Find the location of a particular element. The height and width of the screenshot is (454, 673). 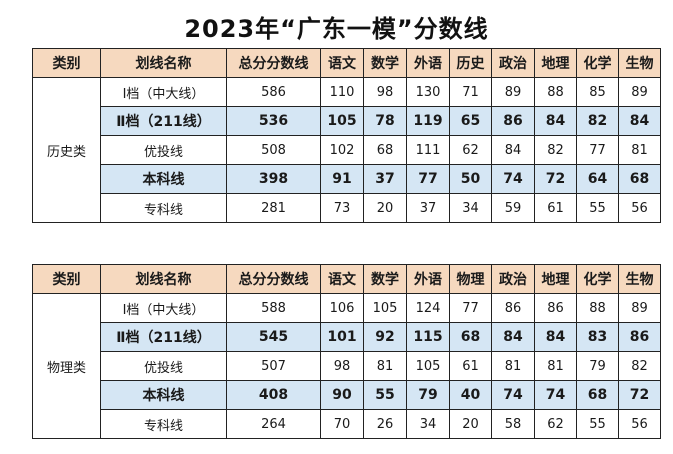

column-header: 历史 is located at coordinates (470, 63).